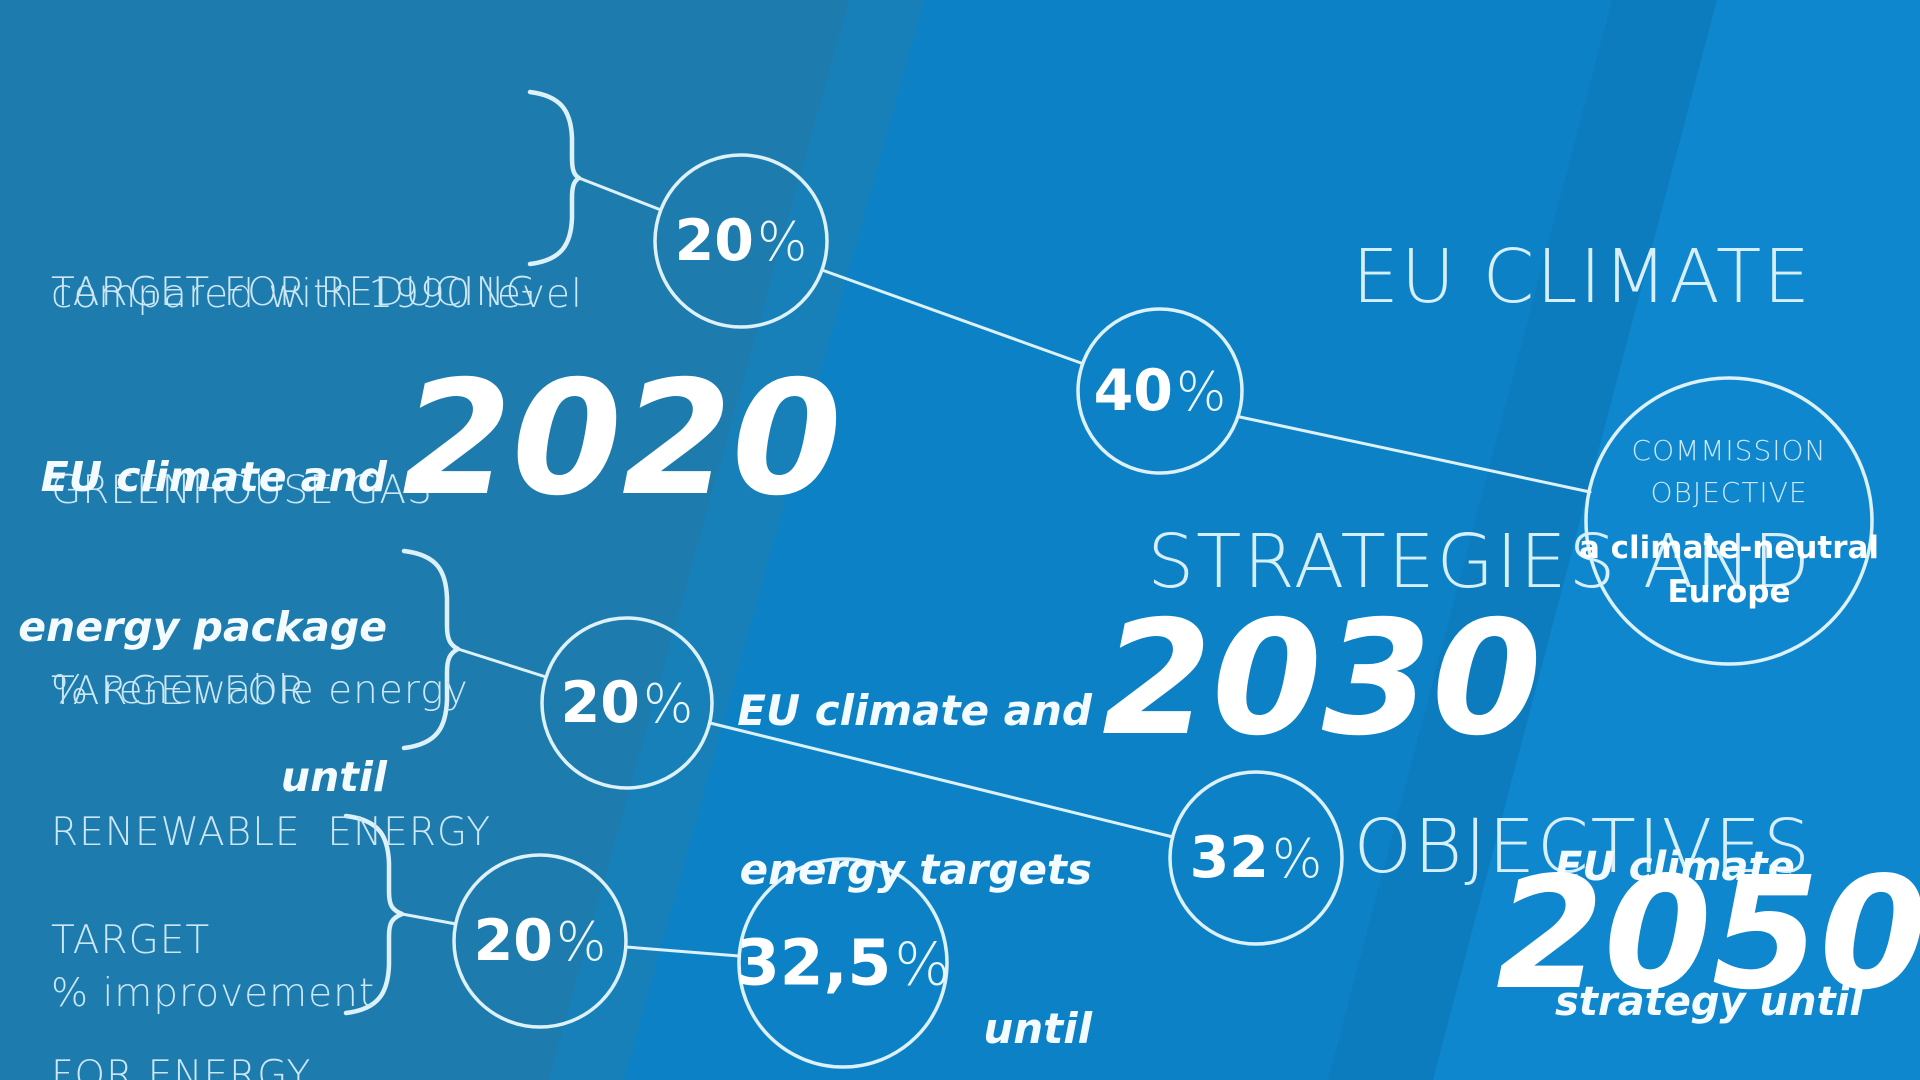 The image size is (1920, 1080). What do you see at coordinates (941, 780) in the screenshot?
I see `connector-renewable-2020-to-2030` at bounding box center [941, 780].